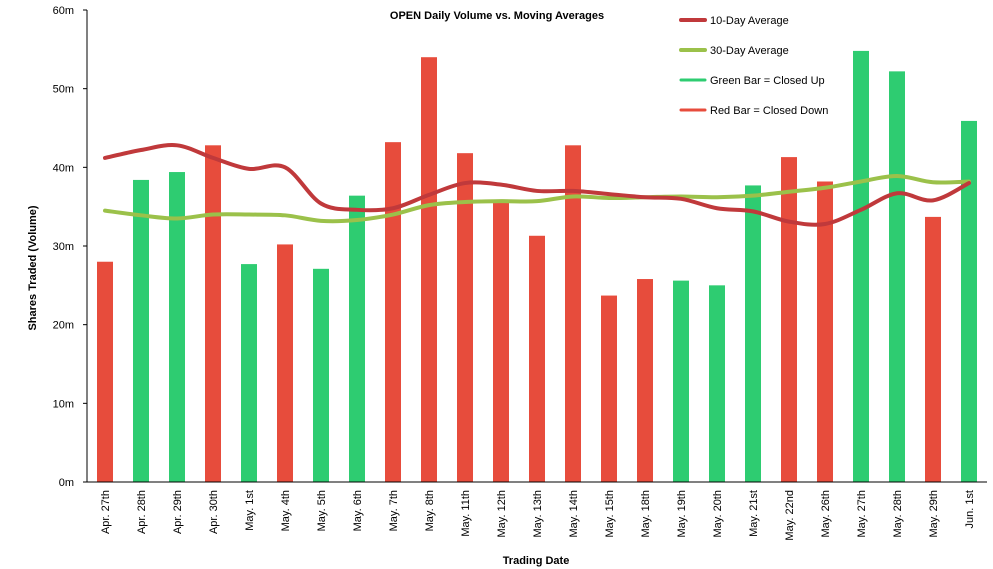  Describe the element at coordinates (63, 247) in the screenshot. I see `y-tick-label: 30m` at that location.